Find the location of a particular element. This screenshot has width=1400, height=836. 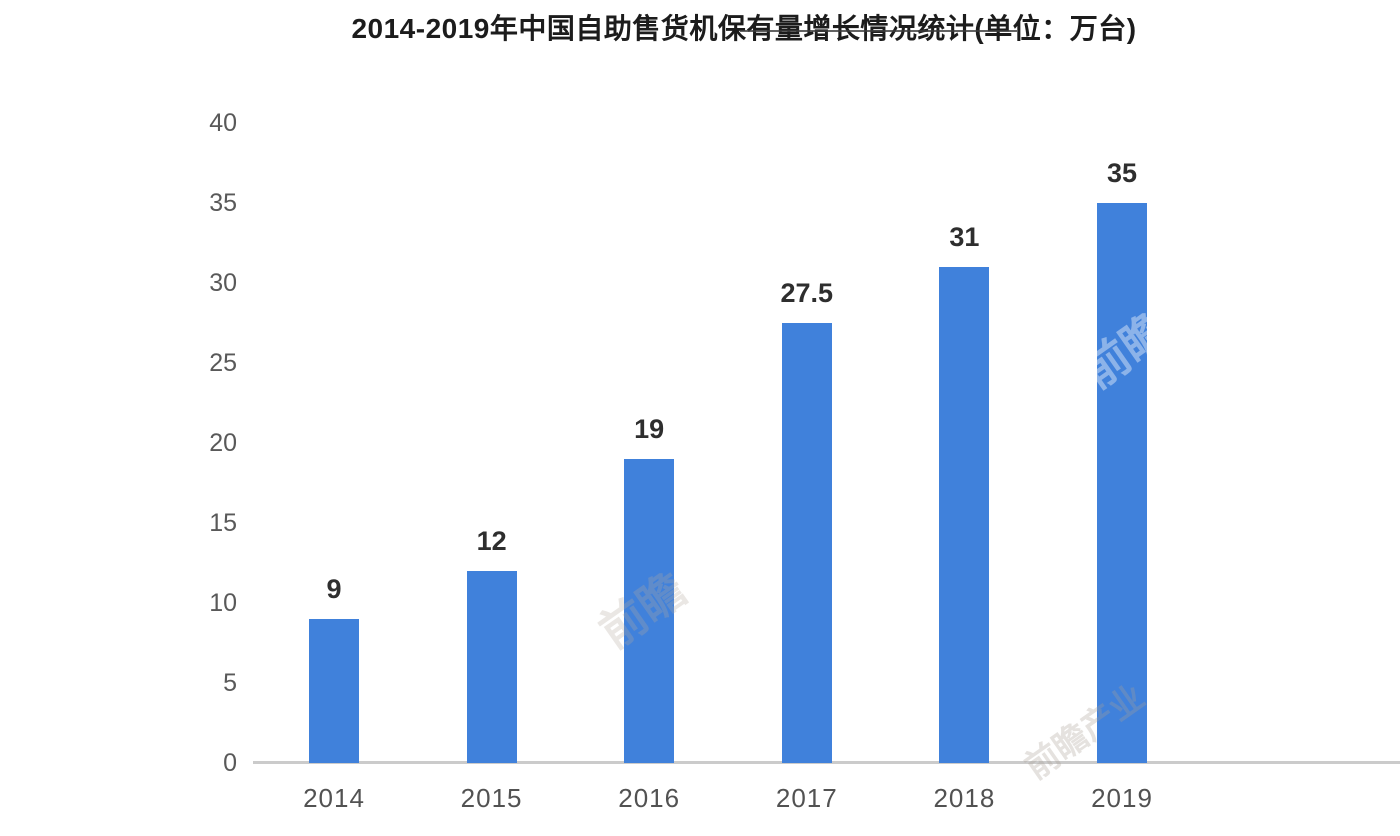

bar-2016 is located at coordinates (649, 611).